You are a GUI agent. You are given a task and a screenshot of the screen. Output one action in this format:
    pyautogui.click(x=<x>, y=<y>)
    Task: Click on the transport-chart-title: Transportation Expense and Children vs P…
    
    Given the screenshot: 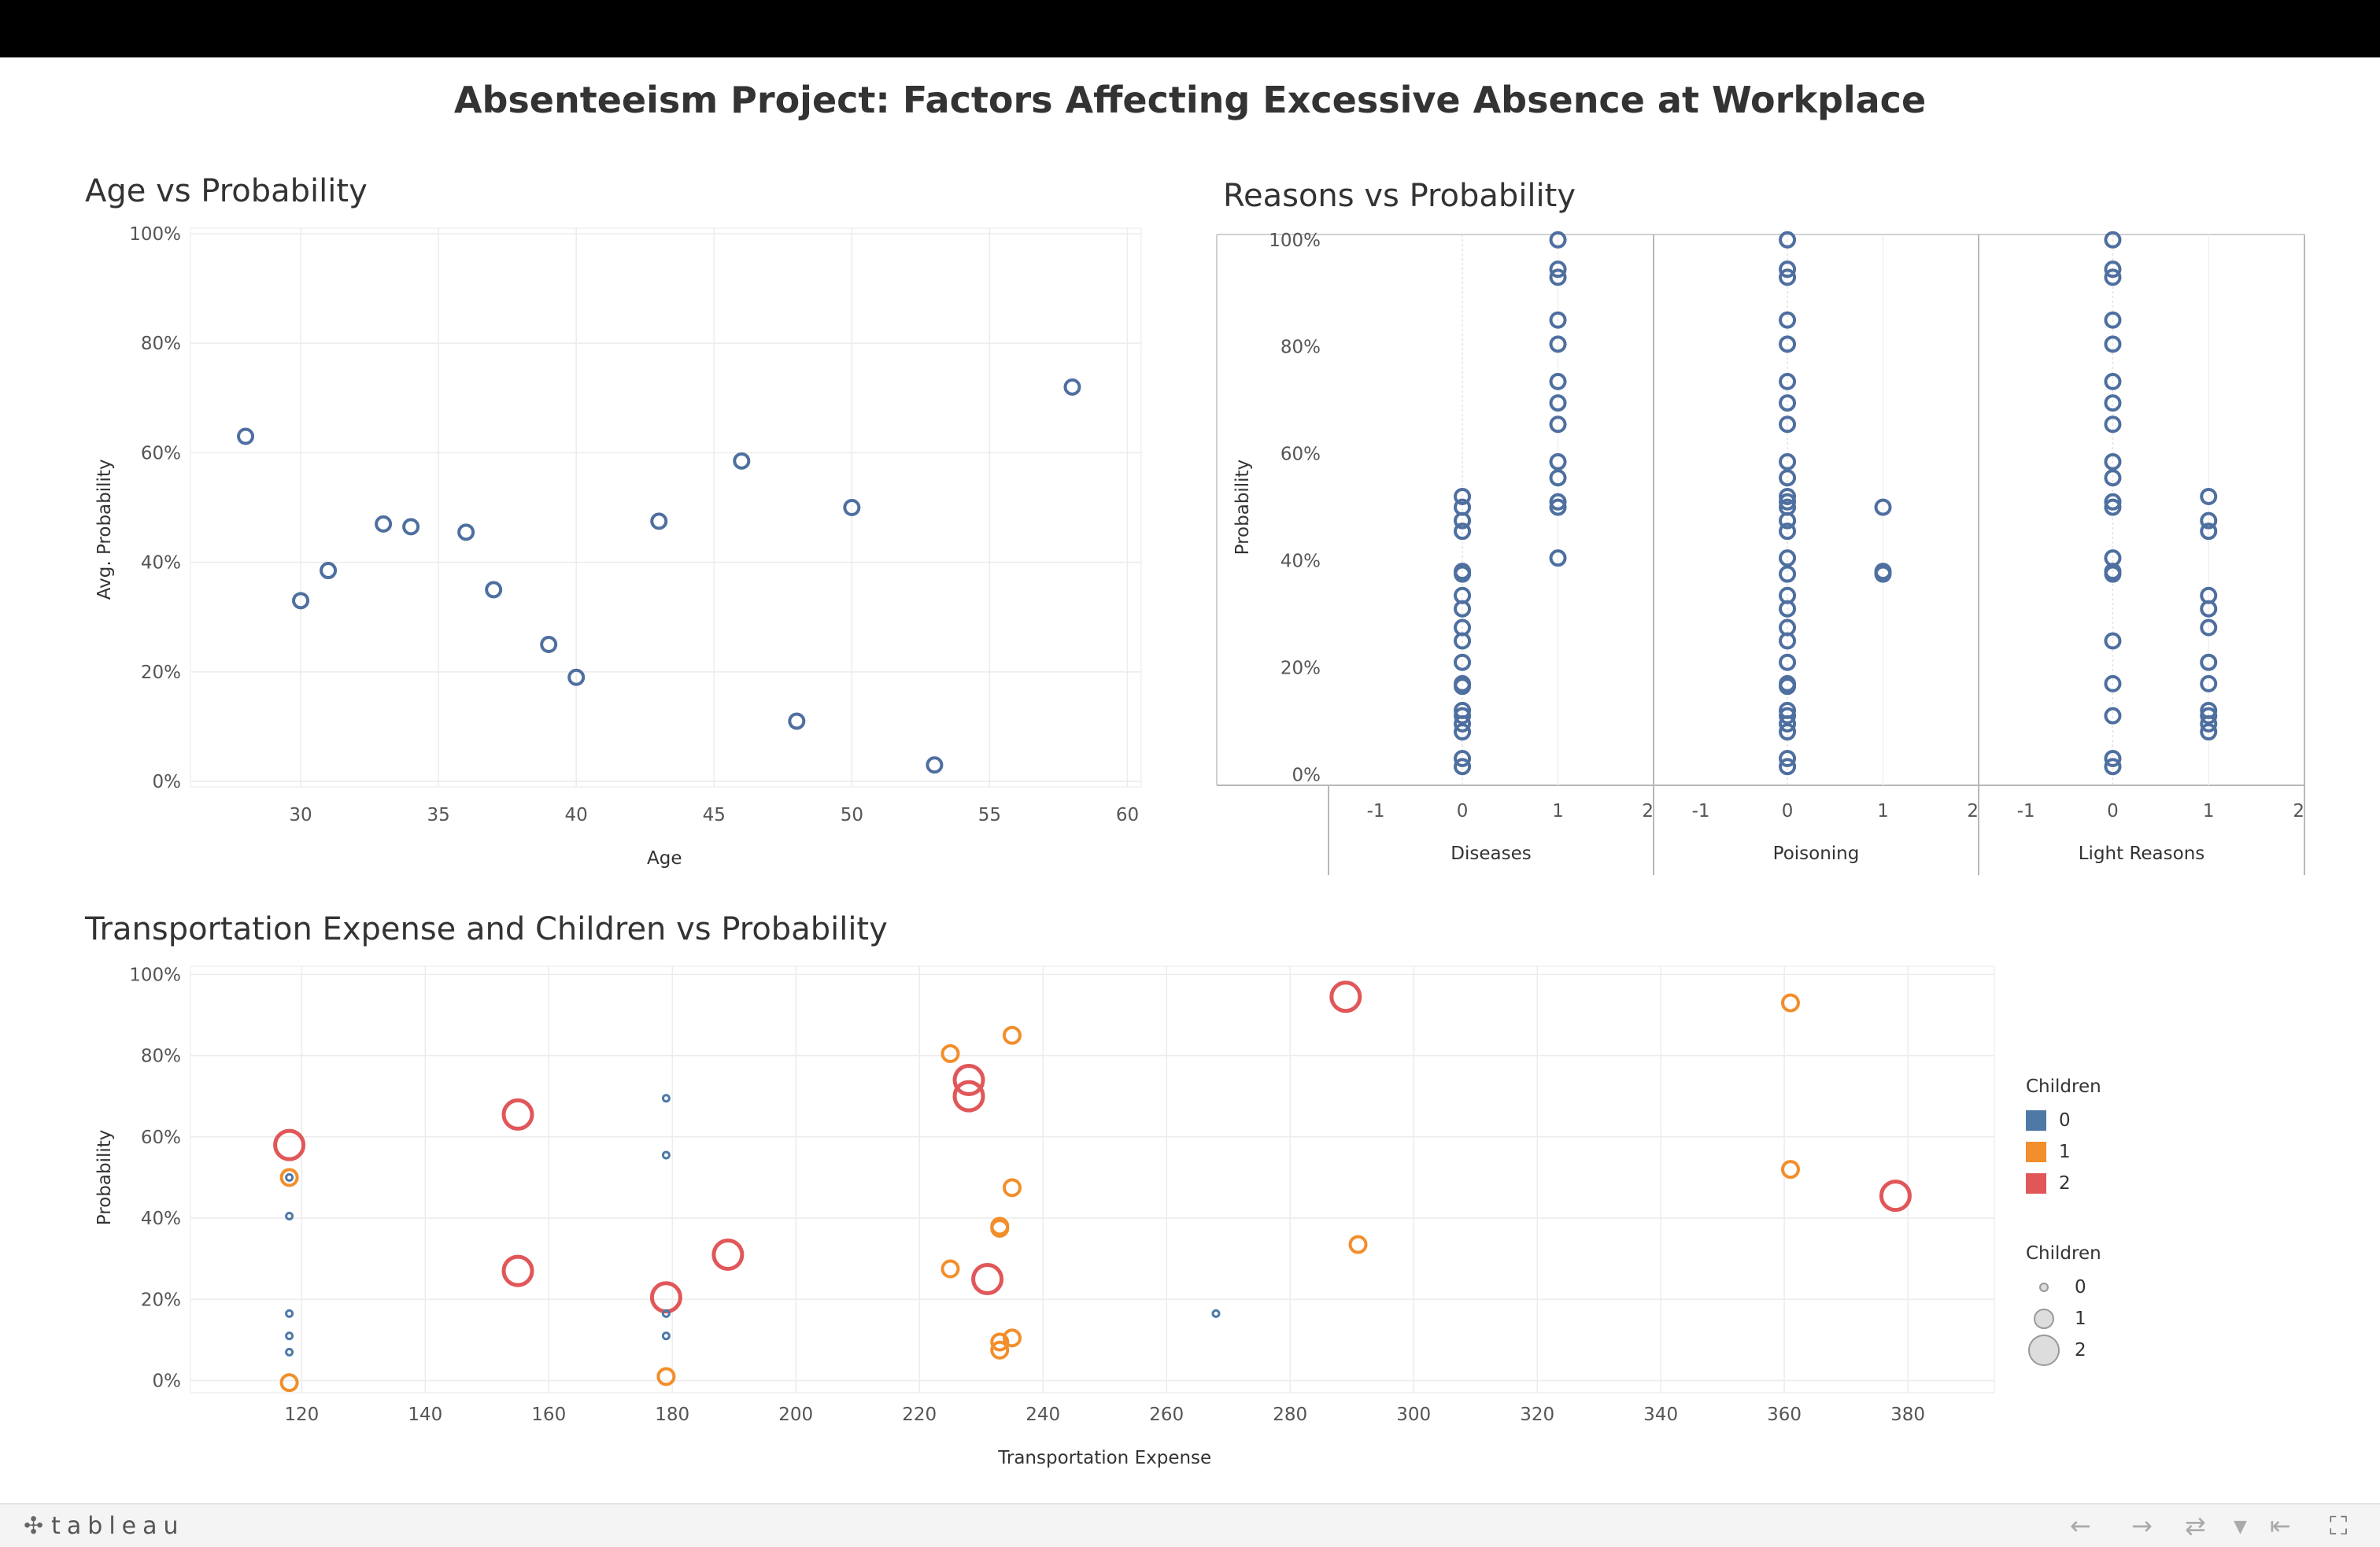 What is the action you would take?
    pyautogui.click(x=486, y=929)
    